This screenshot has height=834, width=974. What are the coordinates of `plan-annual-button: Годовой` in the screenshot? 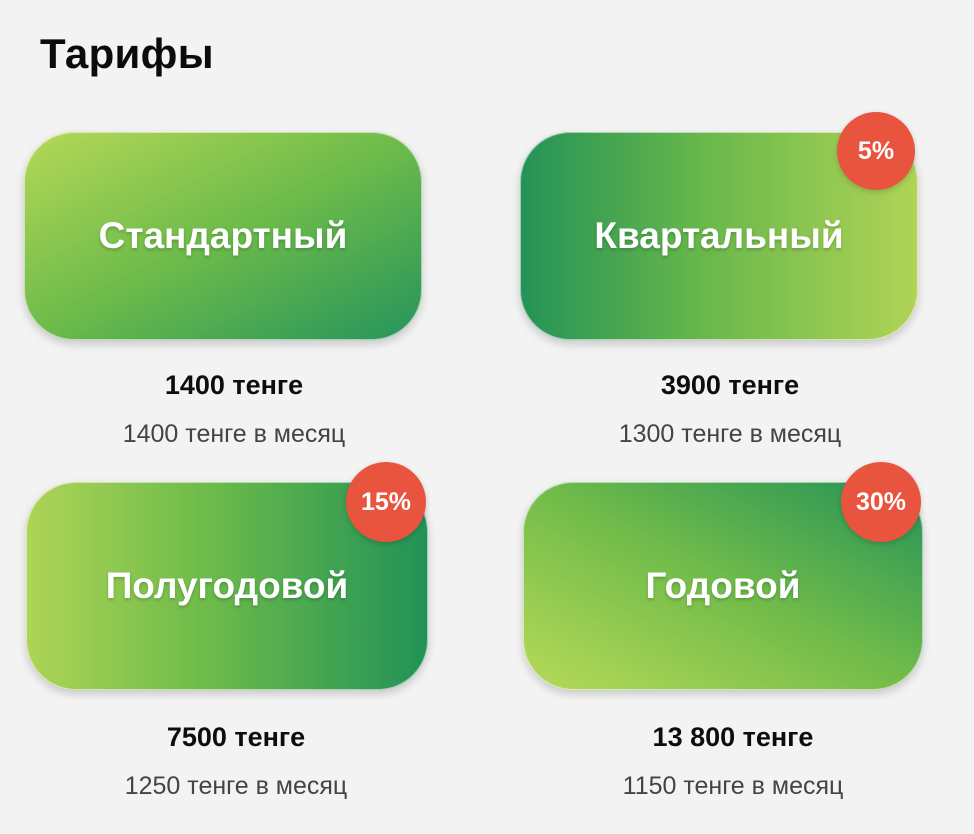 It's located at (723, 586).